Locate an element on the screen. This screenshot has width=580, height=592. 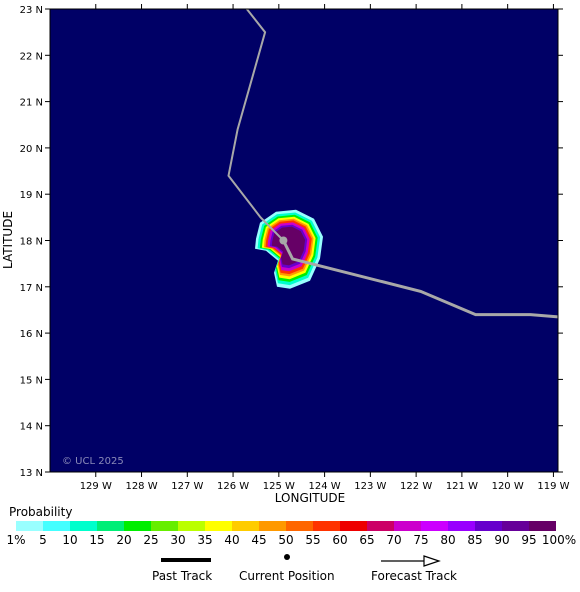
scale-label: 100% is located at coordinates (559, 540).